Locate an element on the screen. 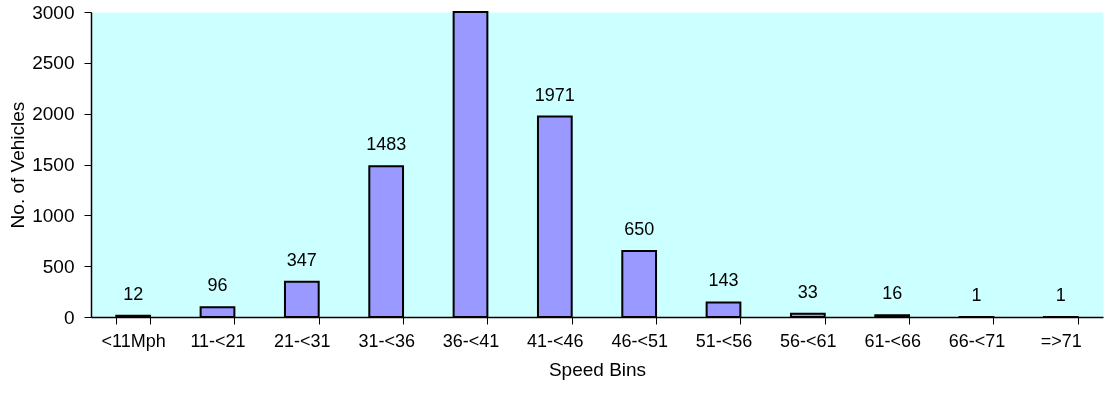  data-label: 96 is located at coordinates (217, 285).